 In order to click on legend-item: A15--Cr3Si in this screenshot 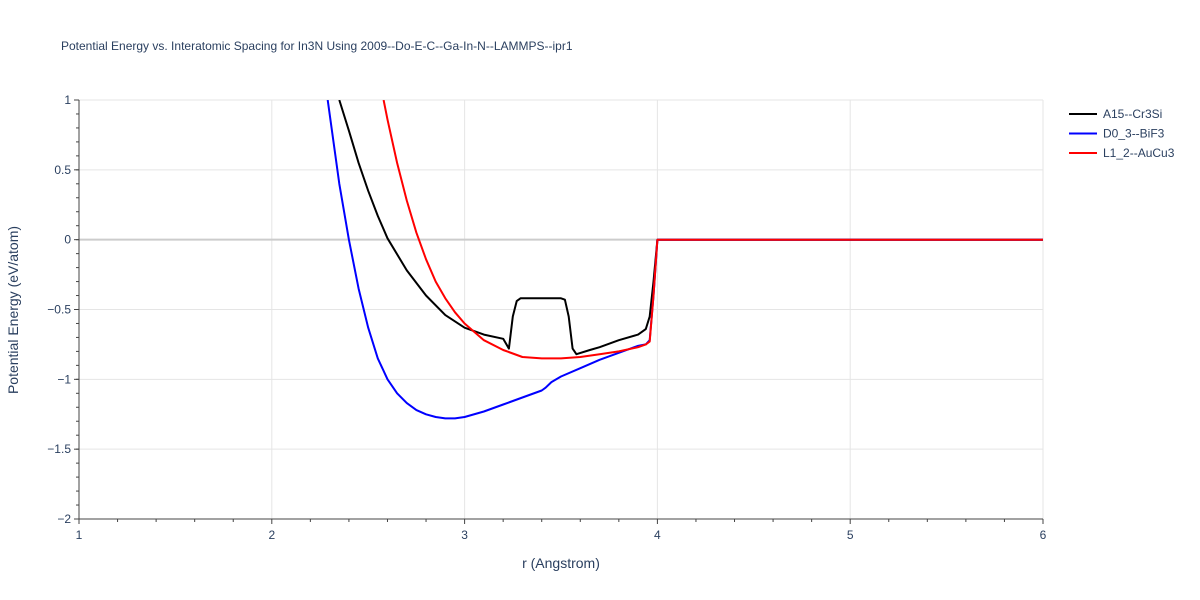, I will do `click(1115, 114)`.